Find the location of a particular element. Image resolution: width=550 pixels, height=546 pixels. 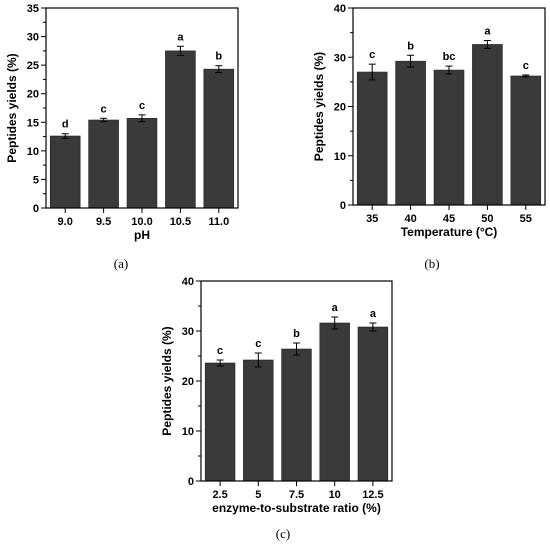

x-tick-label: 12.5 is located at coordinates (372, 495).